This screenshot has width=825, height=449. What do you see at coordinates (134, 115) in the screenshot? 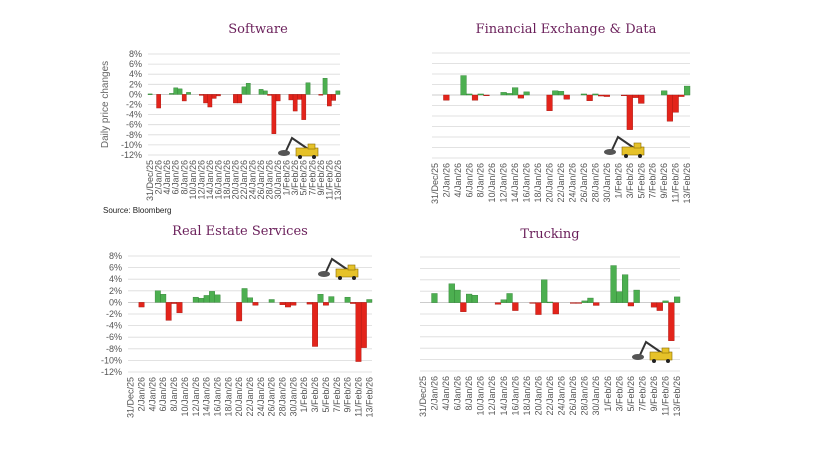
I see `y-tick-label: -4%` at bounding box center [134, 115].